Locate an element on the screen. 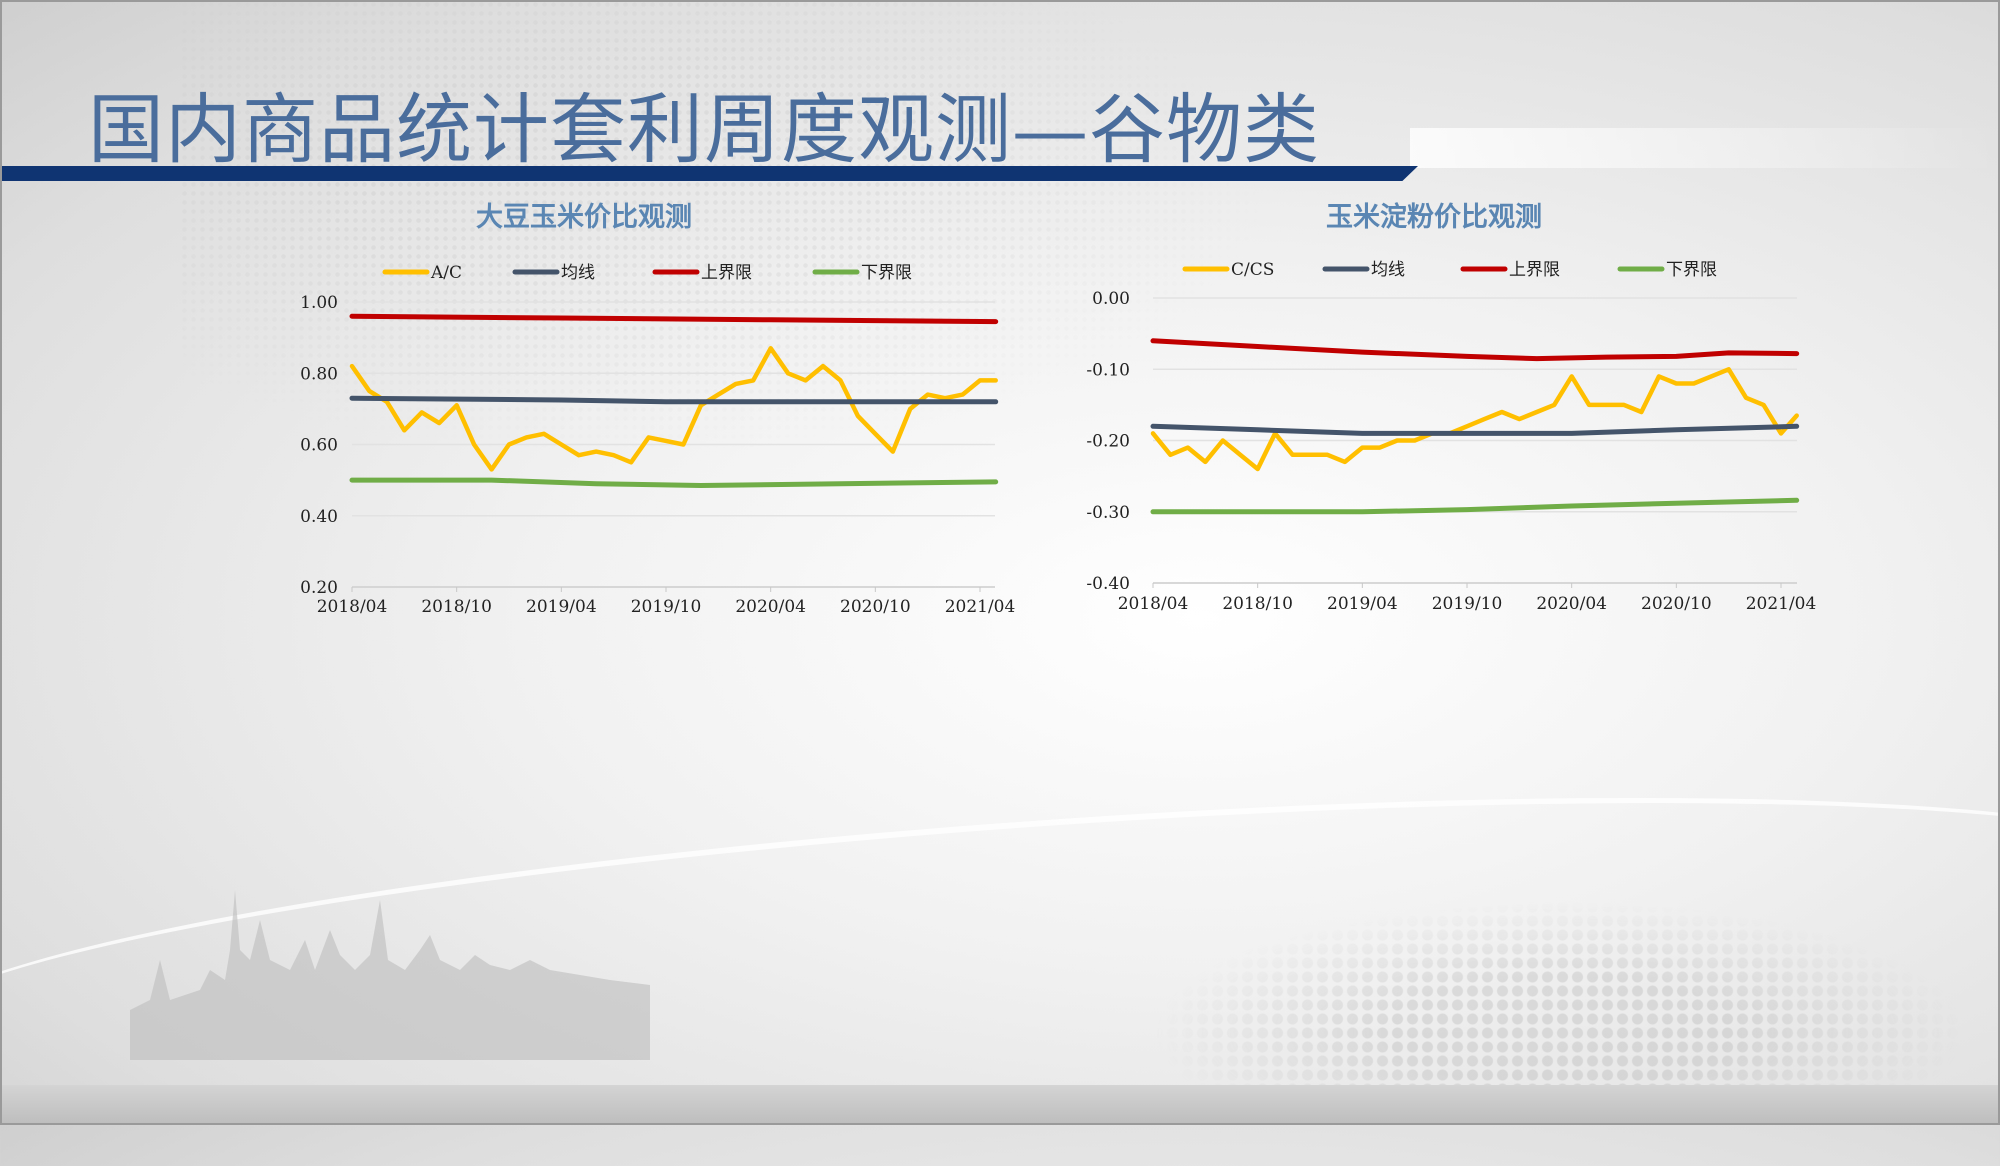 The width and height of the screenshot is (2000, 1166). title-underline-bar is located at coordinates (709, 173).